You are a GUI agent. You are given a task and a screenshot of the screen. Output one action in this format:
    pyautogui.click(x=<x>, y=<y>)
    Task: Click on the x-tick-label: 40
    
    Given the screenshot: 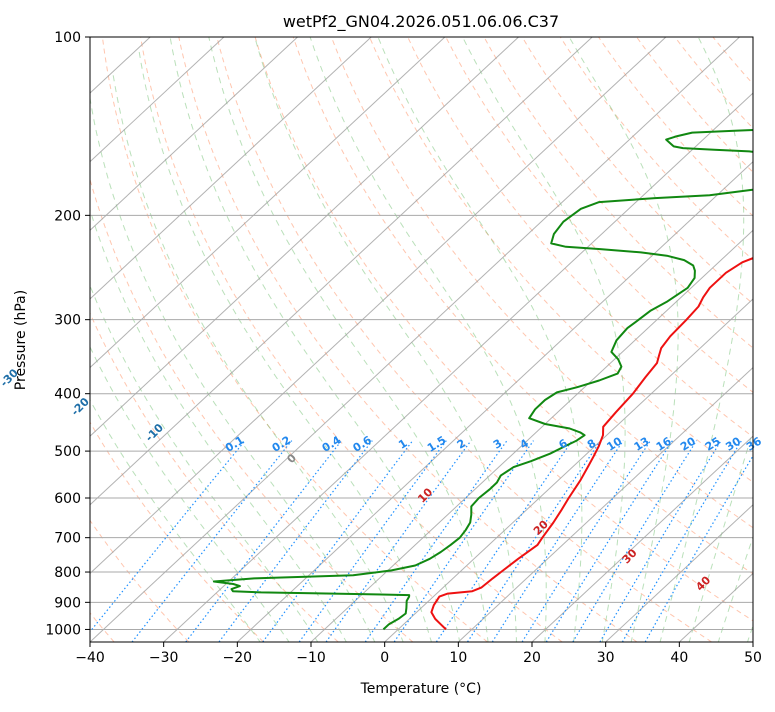 What is the action you would take?
    pyautogui.click(x=679, y=658)
    